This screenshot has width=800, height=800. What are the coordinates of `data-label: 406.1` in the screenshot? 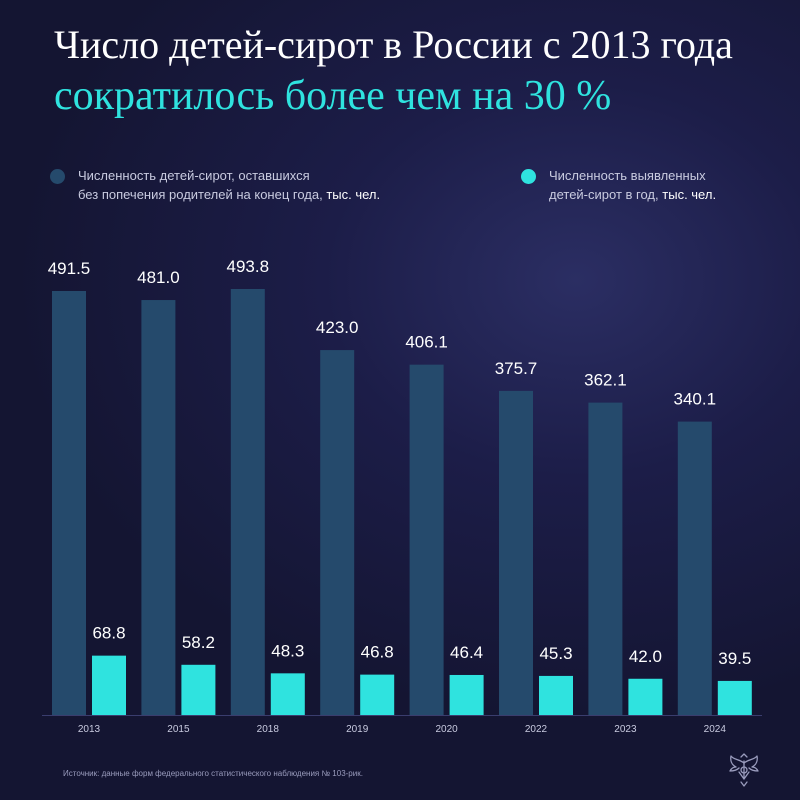 It's located at (426, 342).